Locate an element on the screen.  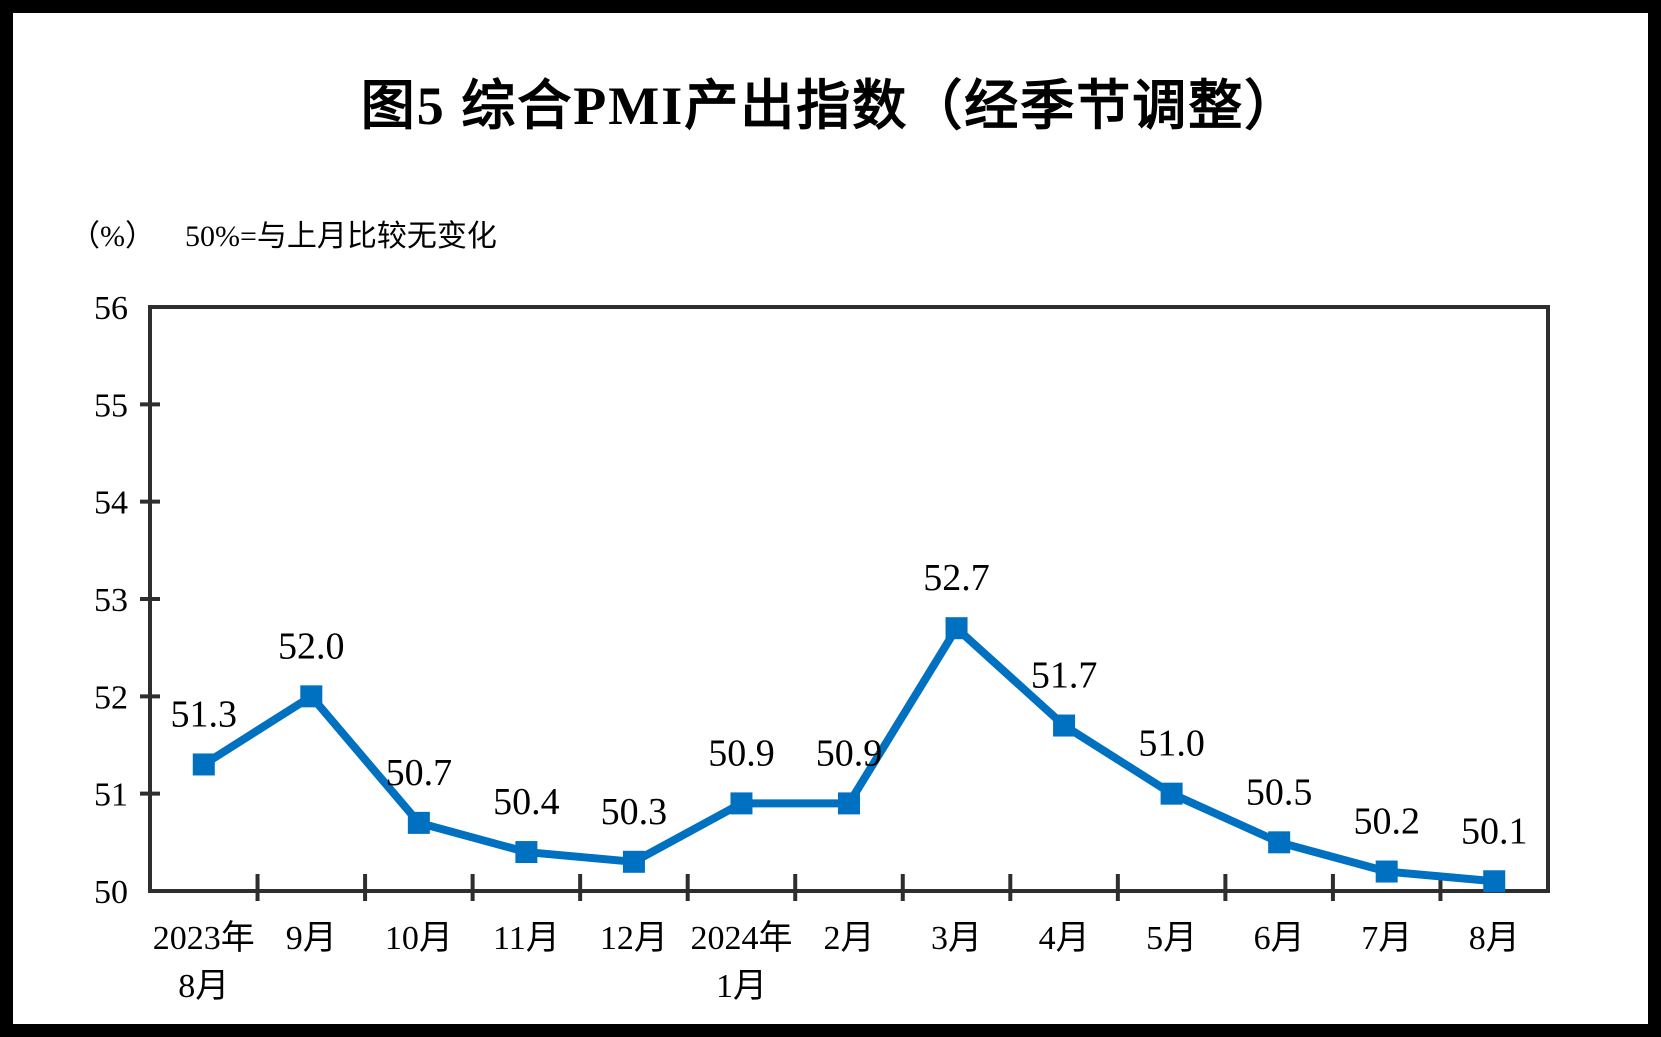
axis-note: （%） 50%=与上月比较无变化 is located at coordinates (283, 233).